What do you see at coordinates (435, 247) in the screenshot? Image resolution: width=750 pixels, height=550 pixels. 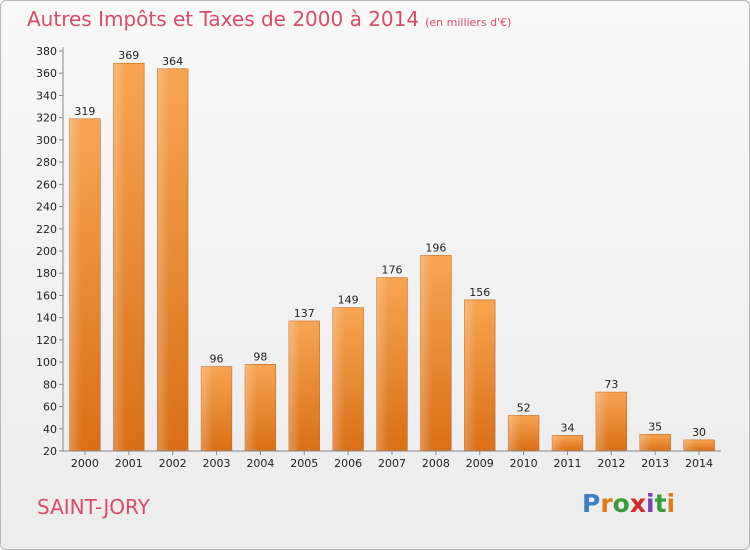 I see `bar-value-label: 196` at bounding box center [435, 247].